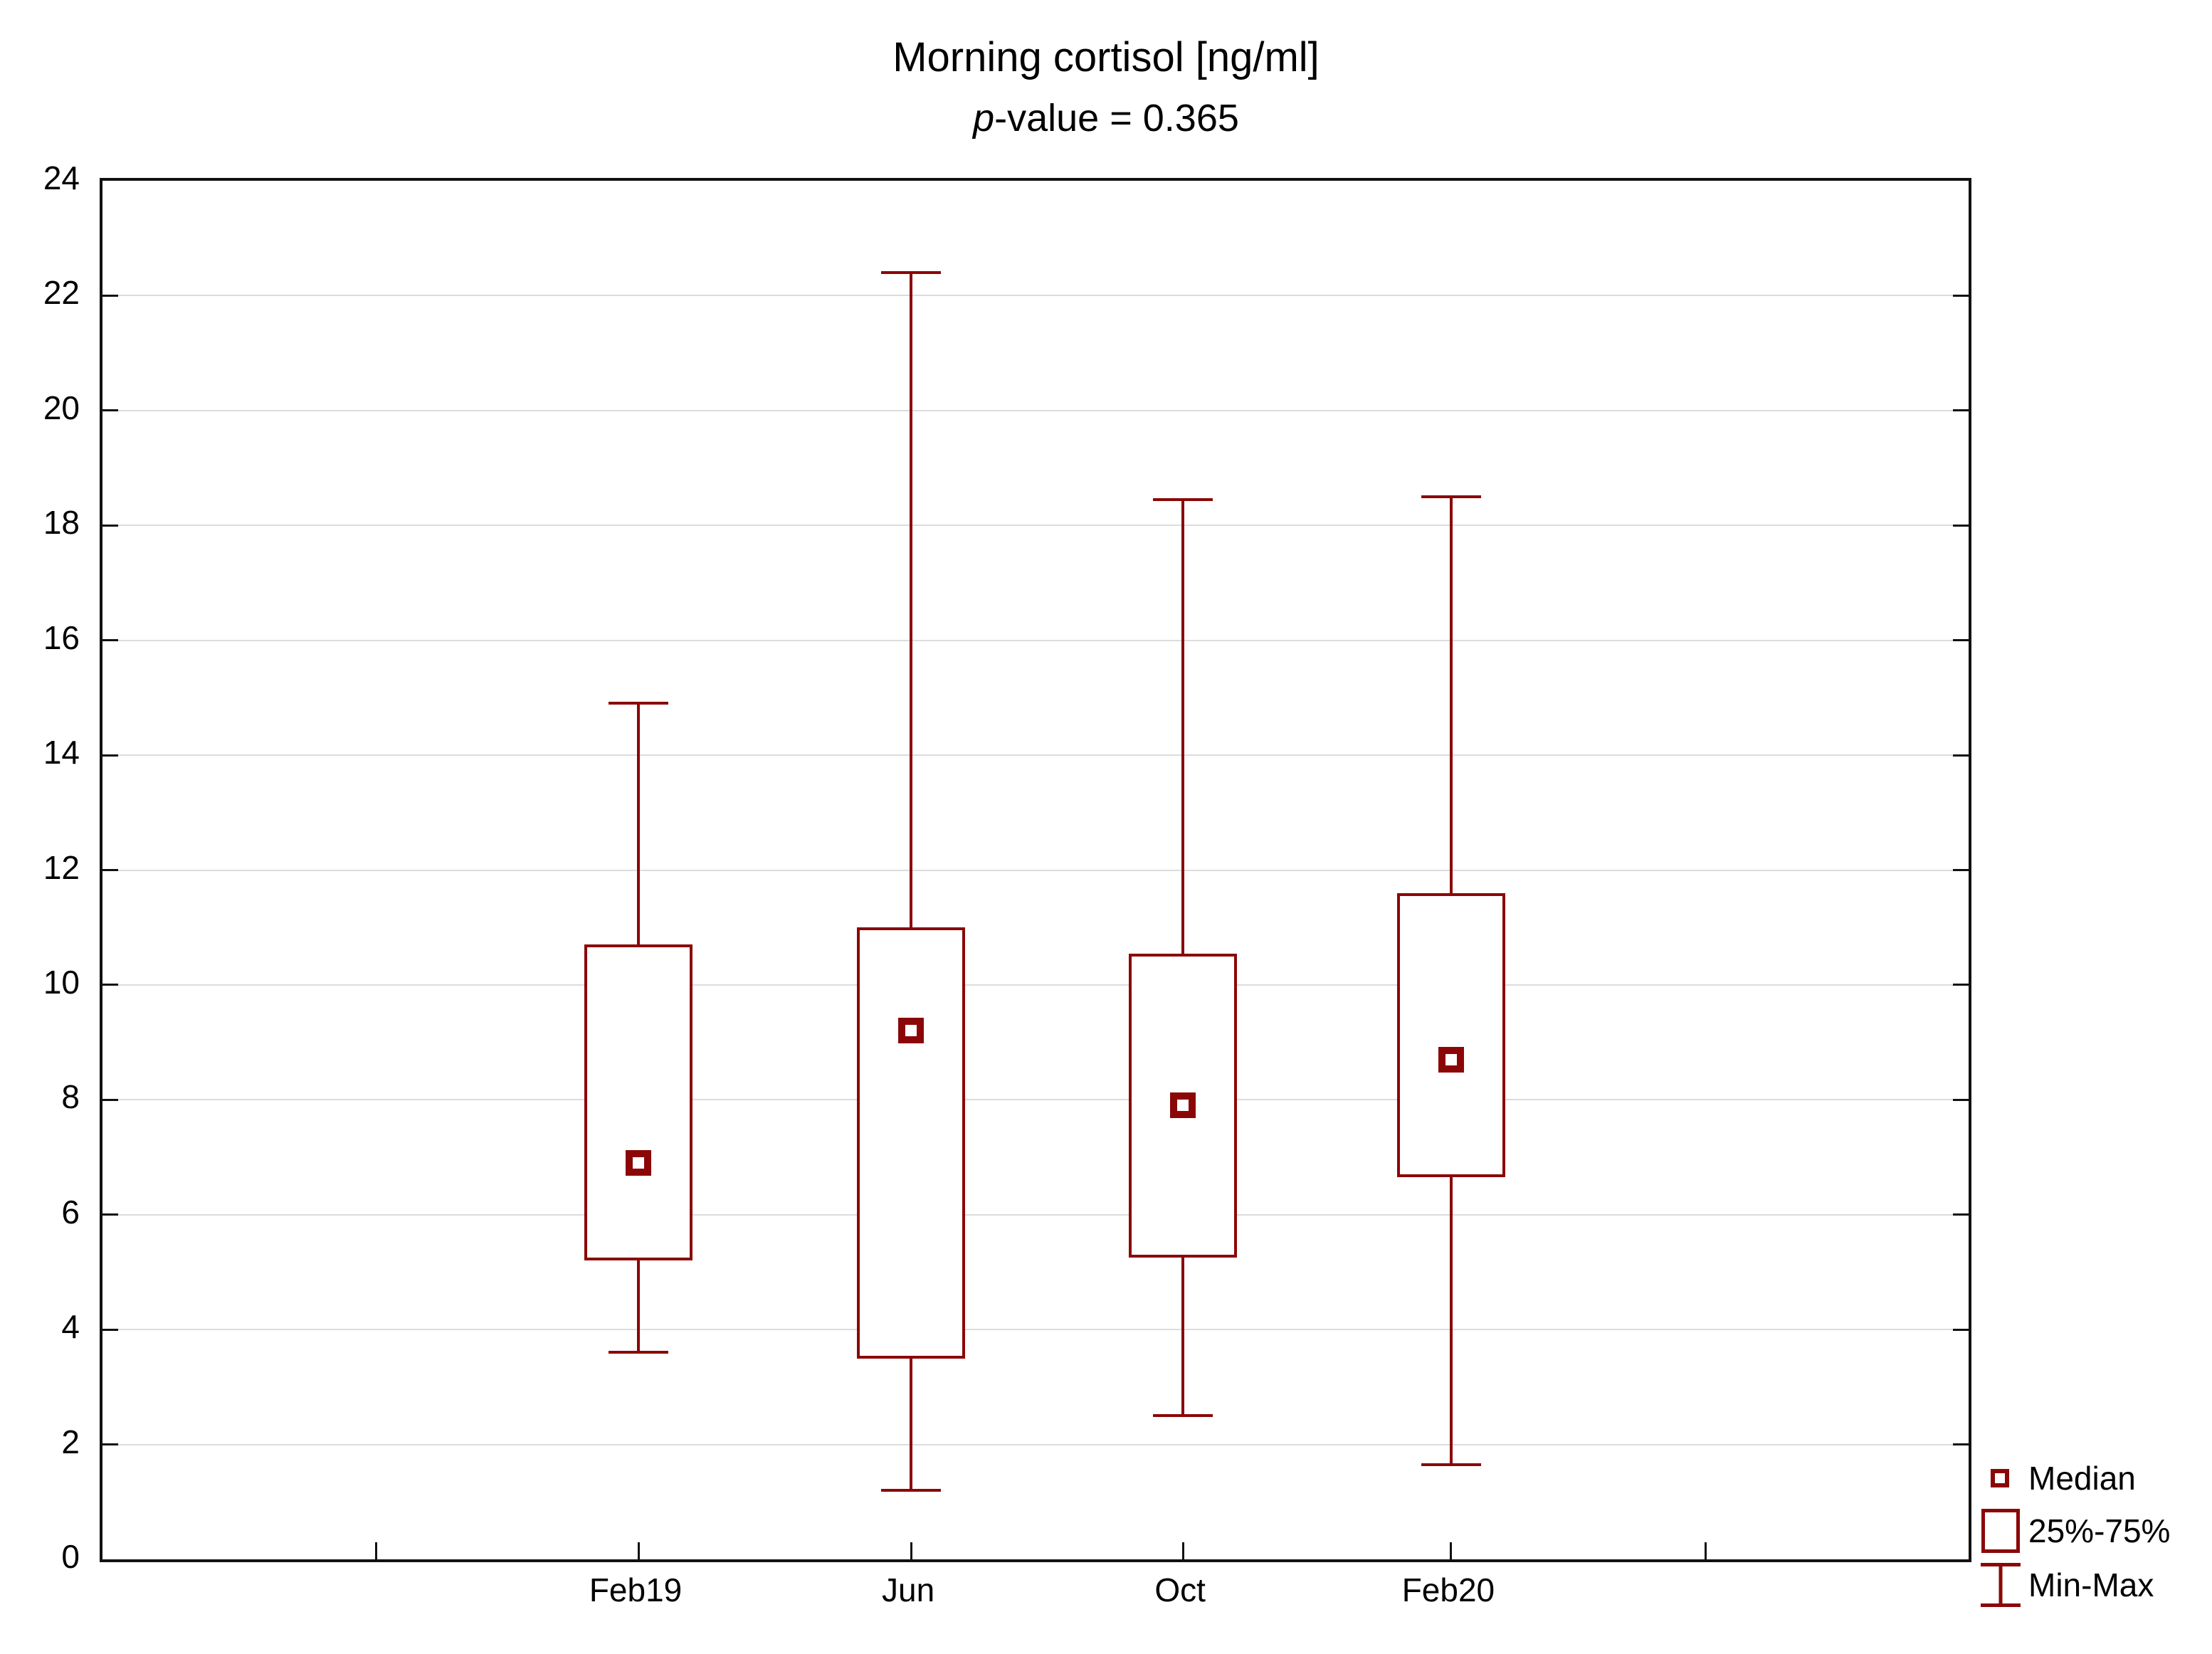 The image size is (2212, 1654). Describe the element at coordinates (61, 523) in the screenshot. I see `y-tick-label-18: 18` at that location.